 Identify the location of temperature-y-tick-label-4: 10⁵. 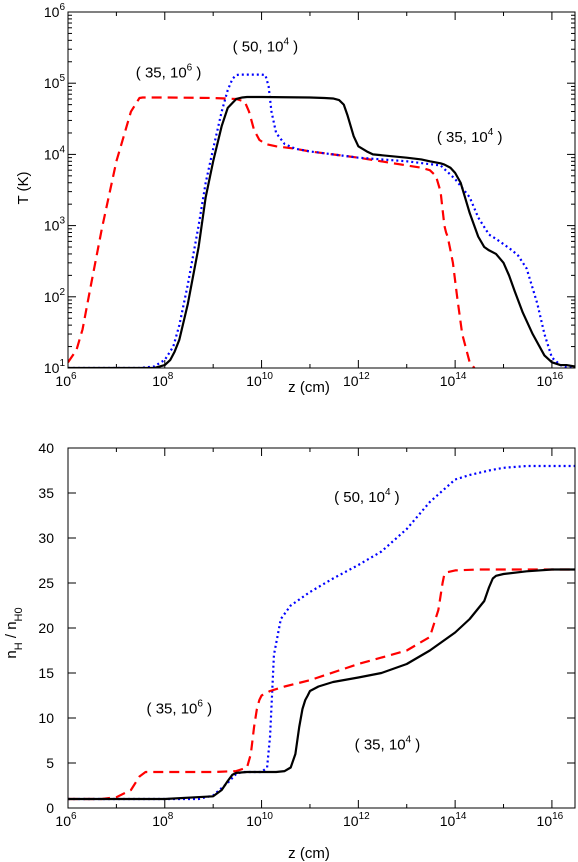
(55, 82).